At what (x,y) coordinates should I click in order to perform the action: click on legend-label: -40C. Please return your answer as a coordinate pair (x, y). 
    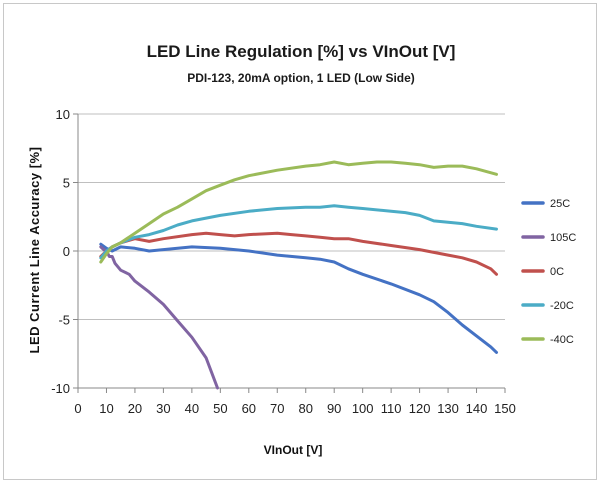
    Looking at the image, I should click on (562, 340).